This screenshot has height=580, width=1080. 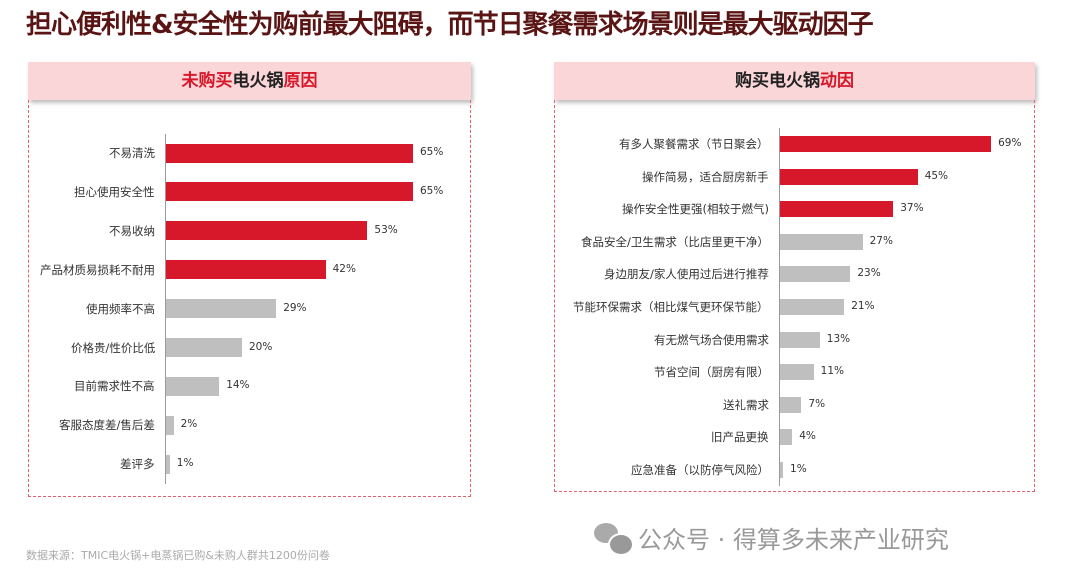 What do you see at coordinates (386, 229) in the screenshot?
I see `data-label: 53%` at bounding box center [386, 229].